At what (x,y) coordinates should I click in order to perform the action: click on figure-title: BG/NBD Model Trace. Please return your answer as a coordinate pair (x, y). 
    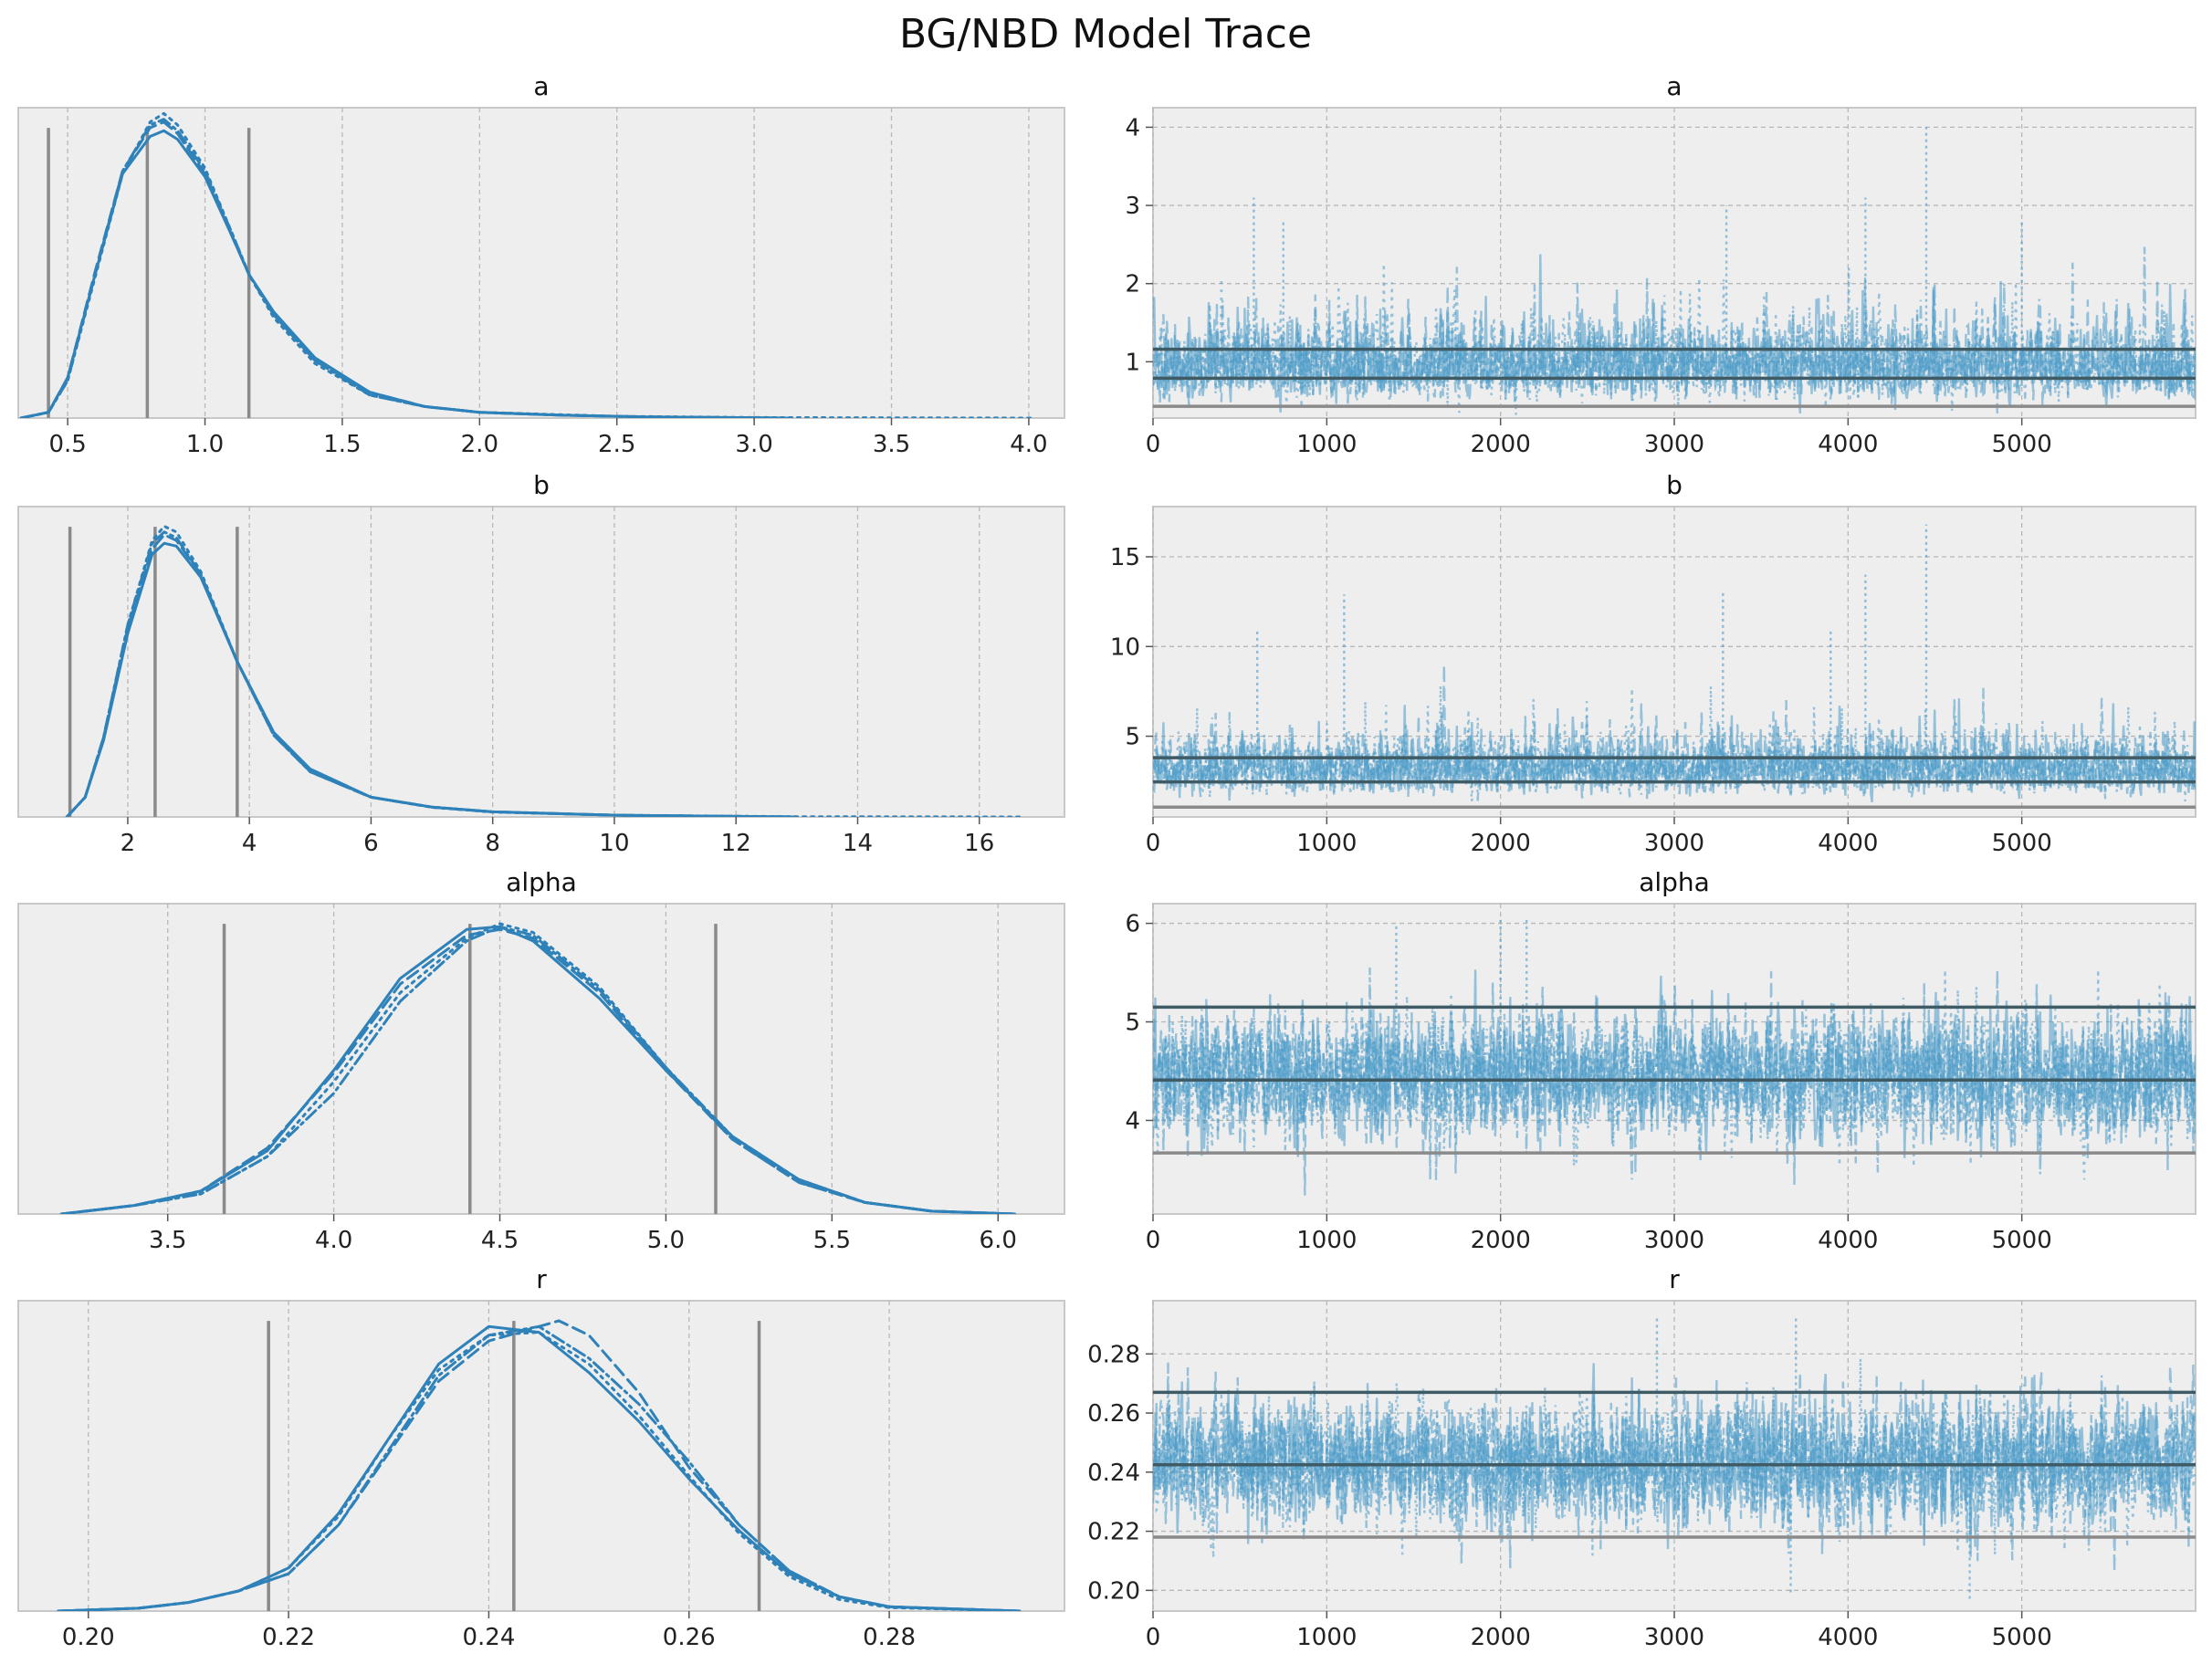
    Looking at the image, I should click on (1105, 34).